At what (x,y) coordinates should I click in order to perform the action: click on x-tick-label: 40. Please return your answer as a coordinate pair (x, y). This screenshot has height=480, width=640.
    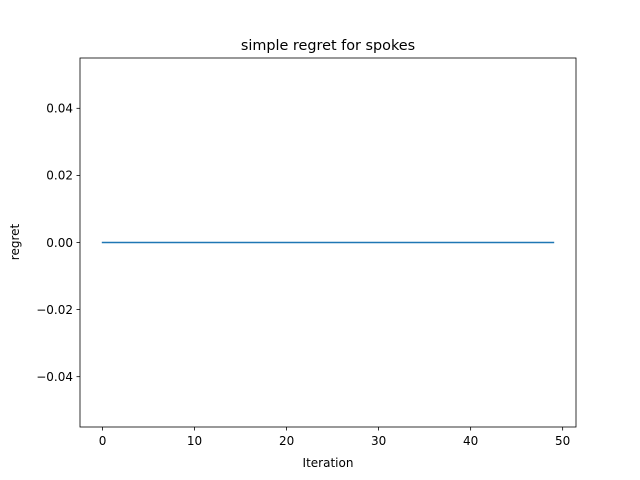
    Looking at the image, I should click on (470, 441).